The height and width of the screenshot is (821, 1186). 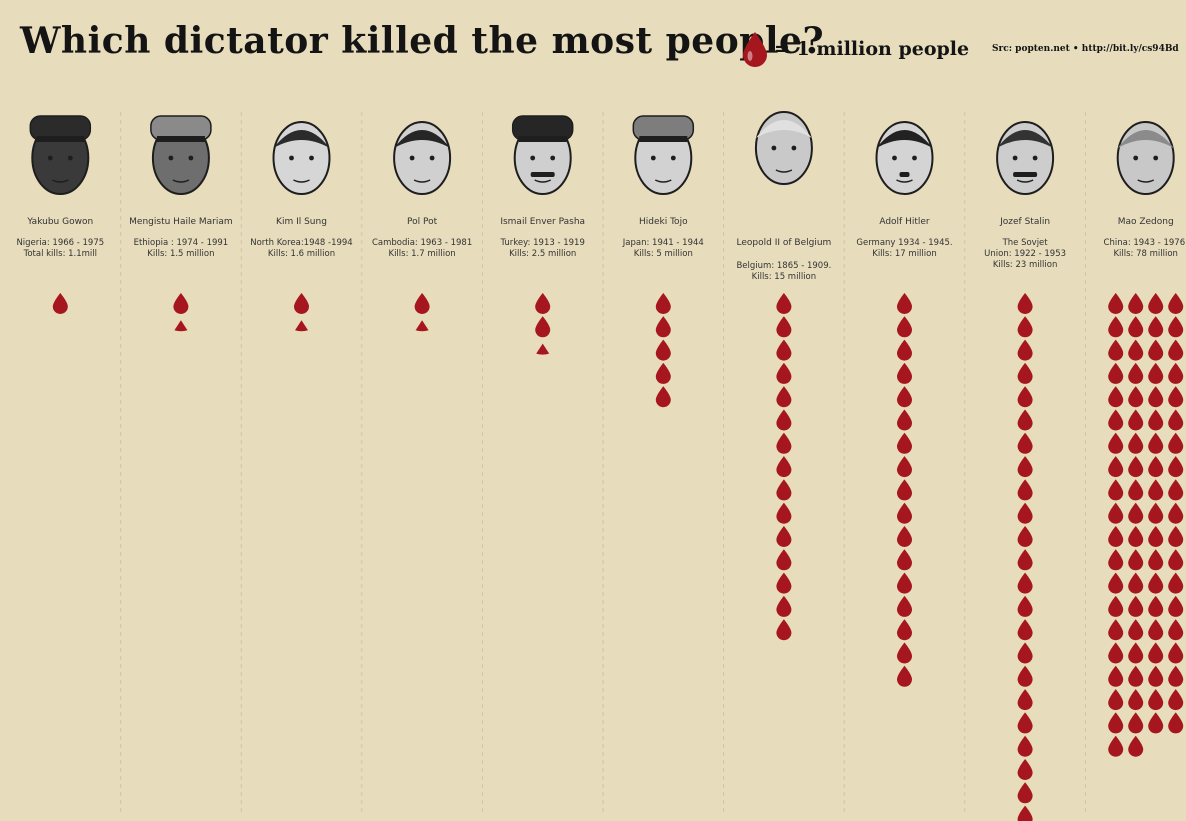 What do you see at coordinates (59, 222) in the screenshot?
I see `dictator-name: Yakubu Gowon` at bounding box center [59, 222].